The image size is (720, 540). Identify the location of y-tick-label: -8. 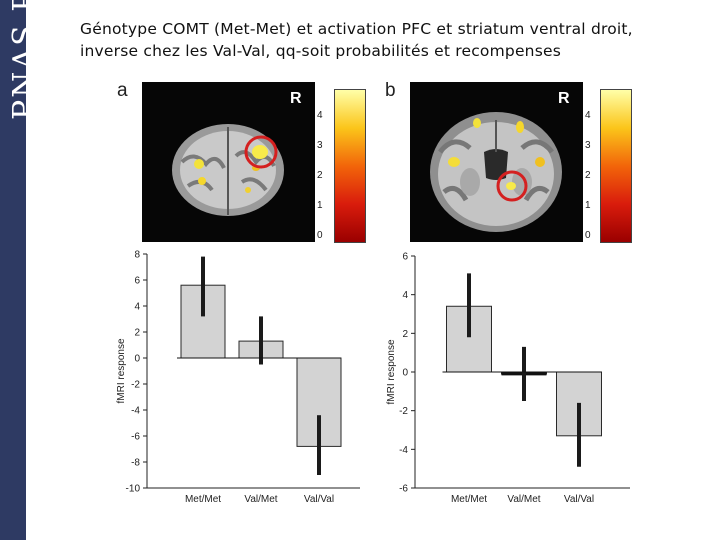
(135, 463).